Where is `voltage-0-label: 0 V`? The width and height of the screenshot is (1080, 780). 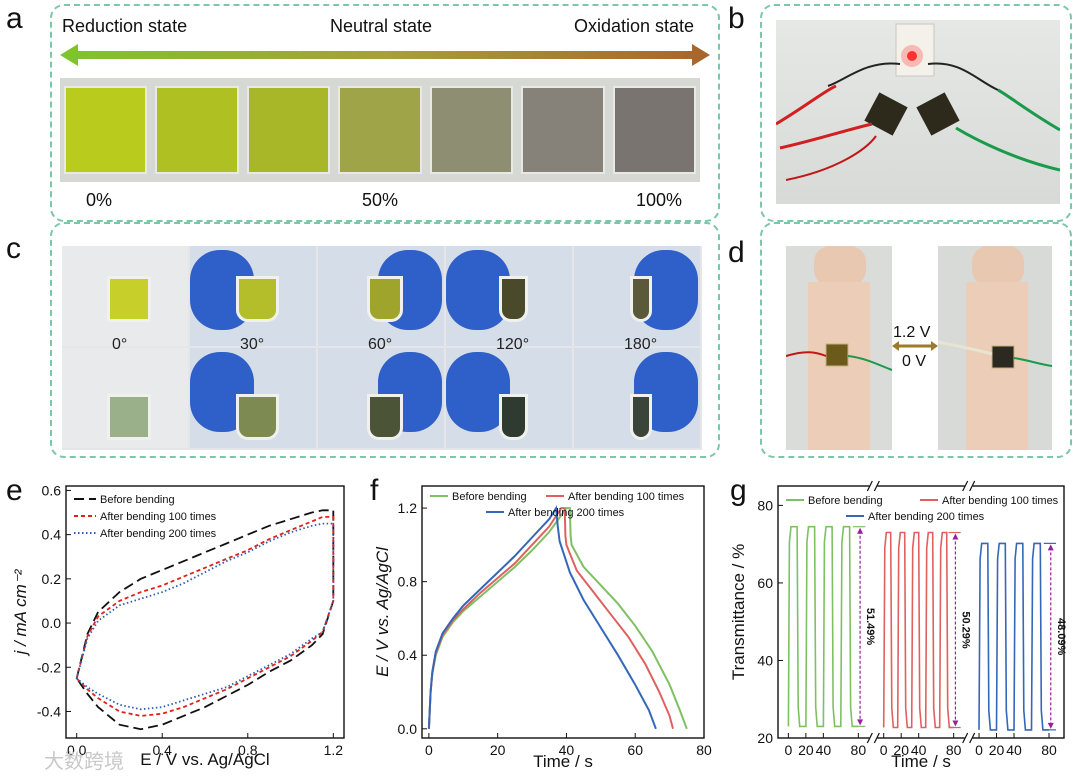
voltage-0-label: 0 V is located at coordinates (914, 361).